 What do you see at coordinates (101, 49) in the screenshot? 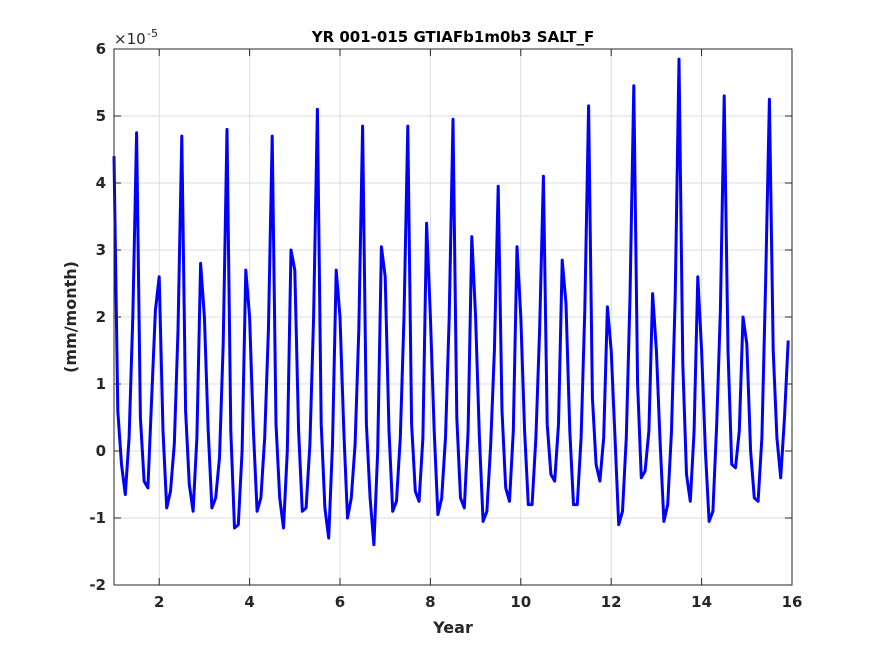
I see `y-tick-label: 6` at bounding box center [101, 49].